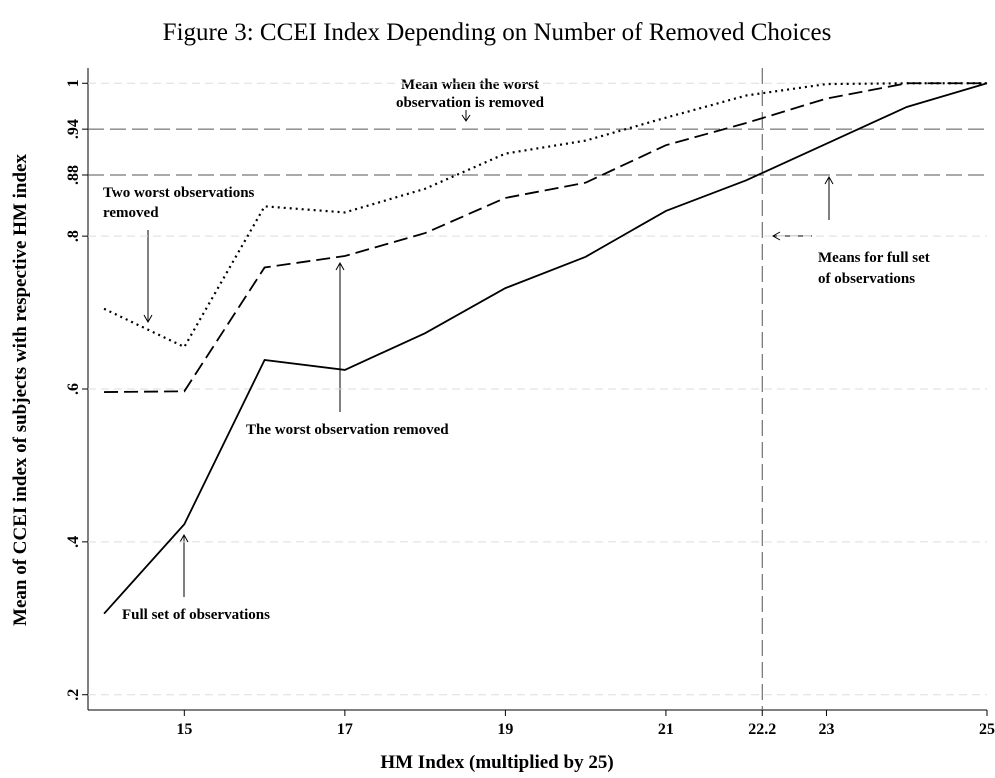 The image size is (995, 778). What do you see at coordinates (347, 430) in the screenshot?
I see `annotation: The worst observation removed` at bounding box center [347, 430].